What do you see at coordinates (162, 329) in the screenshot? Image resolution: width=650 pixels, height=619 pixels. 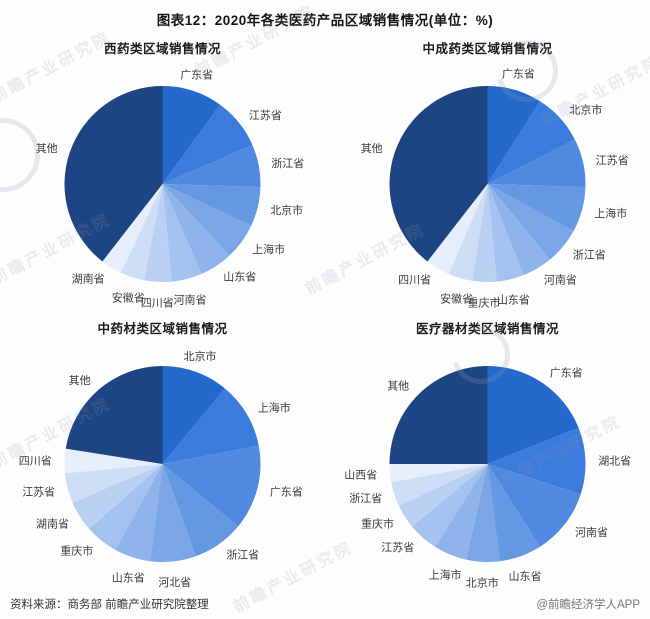 I see `chart-title-herbal-materials: 中药材类区域销售情况` at bounding box center [162, 329].